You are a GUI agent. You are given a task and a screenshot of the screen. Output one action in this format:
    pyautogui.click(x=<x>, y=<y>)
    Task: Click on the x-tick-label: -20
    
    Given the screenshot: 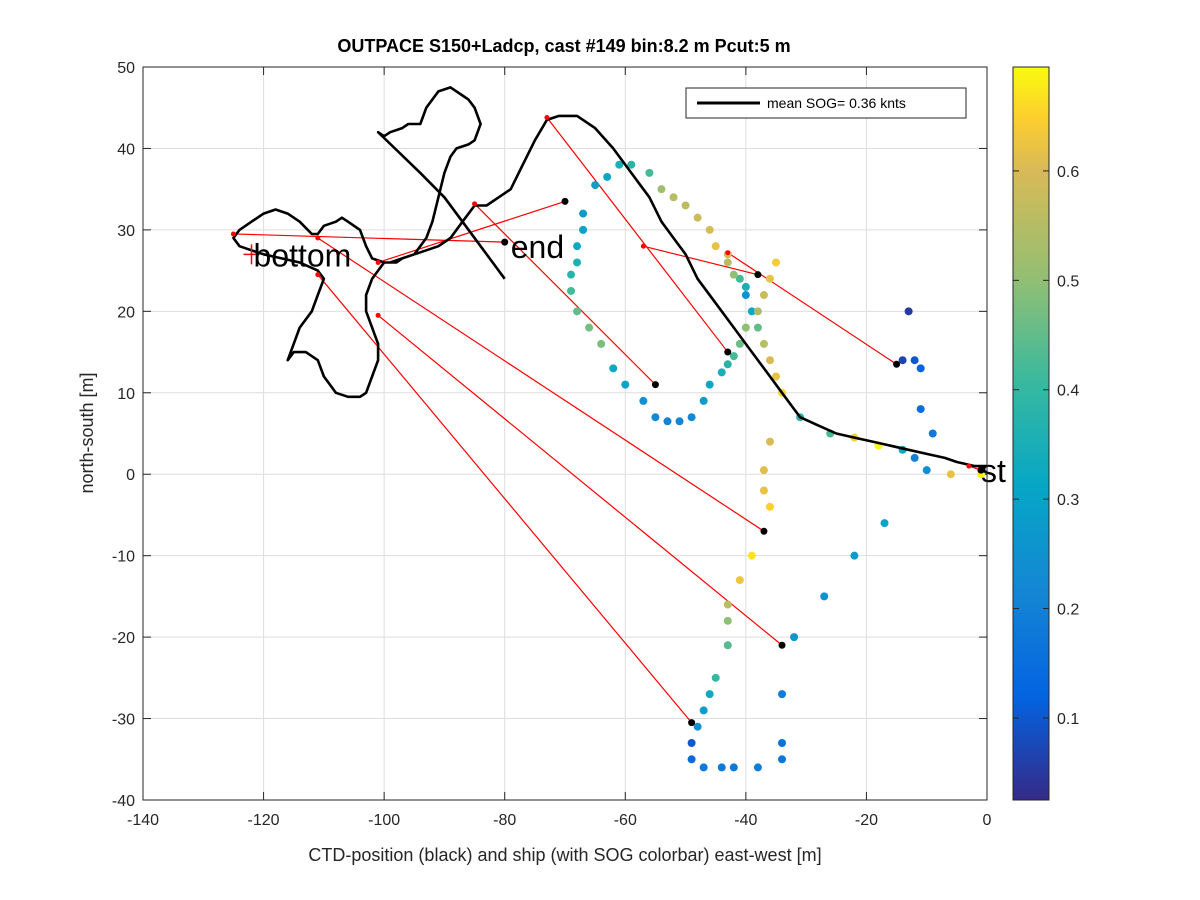 What is the action you would take?
    pyautogui.click(x=866, y=820)
    